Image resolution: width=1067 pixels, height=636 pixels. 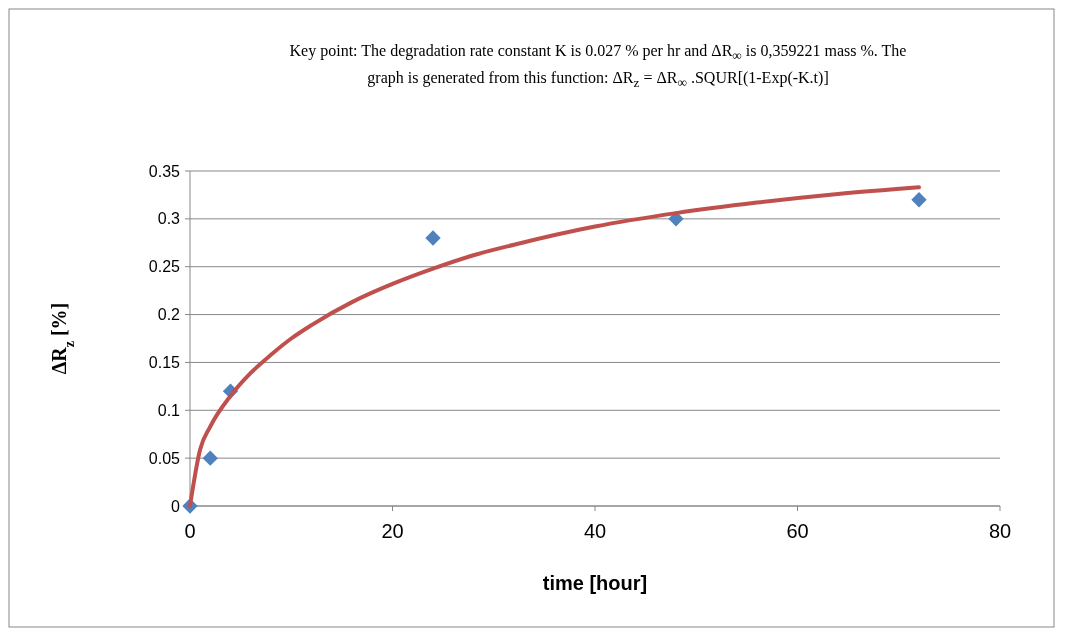 What do you see at coordinates (595, 583) in the screenshot?
I see `x-axis-title: time [hour]` at bounding box center [595, 583].